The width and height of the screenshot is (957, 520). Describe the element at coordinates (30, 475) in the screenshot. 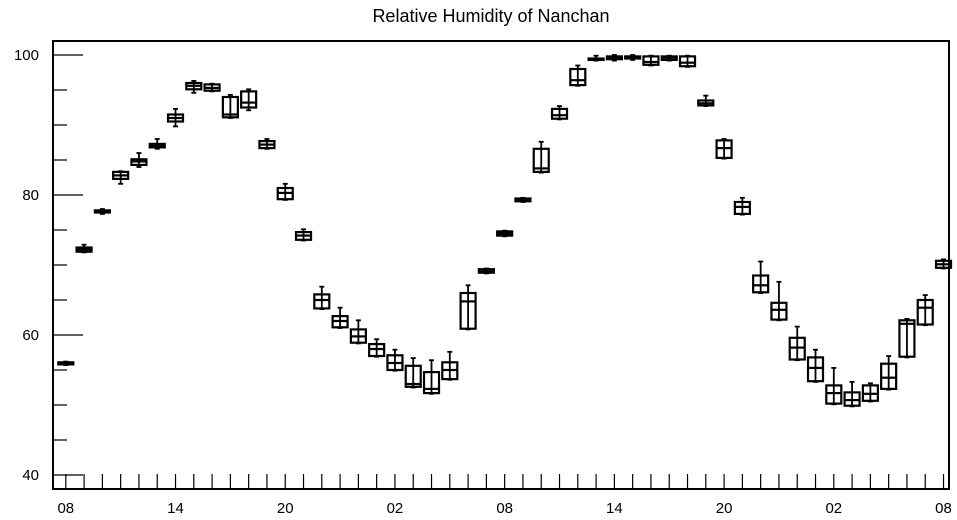

I see `y-tick-label: 40` at that location.